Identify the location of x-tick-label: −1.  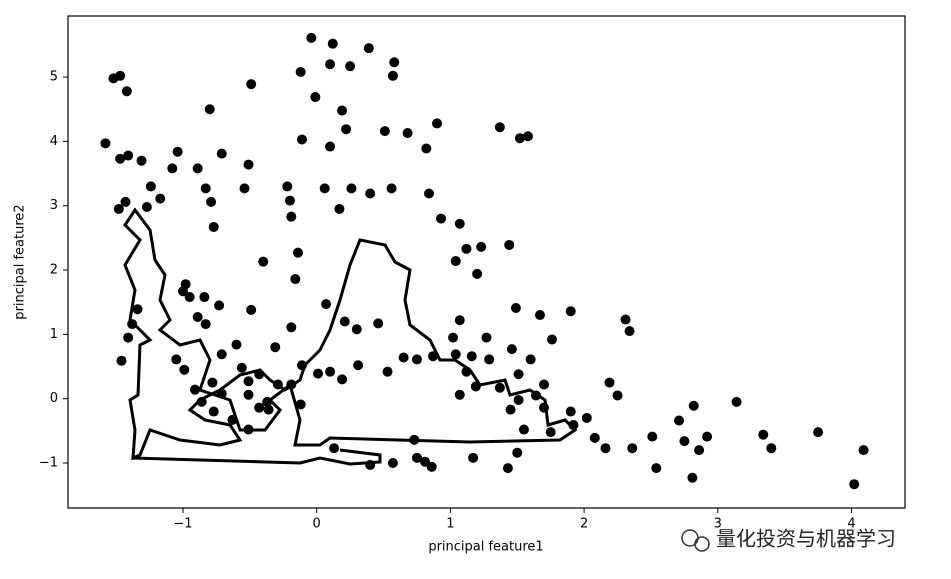
(182, 524).